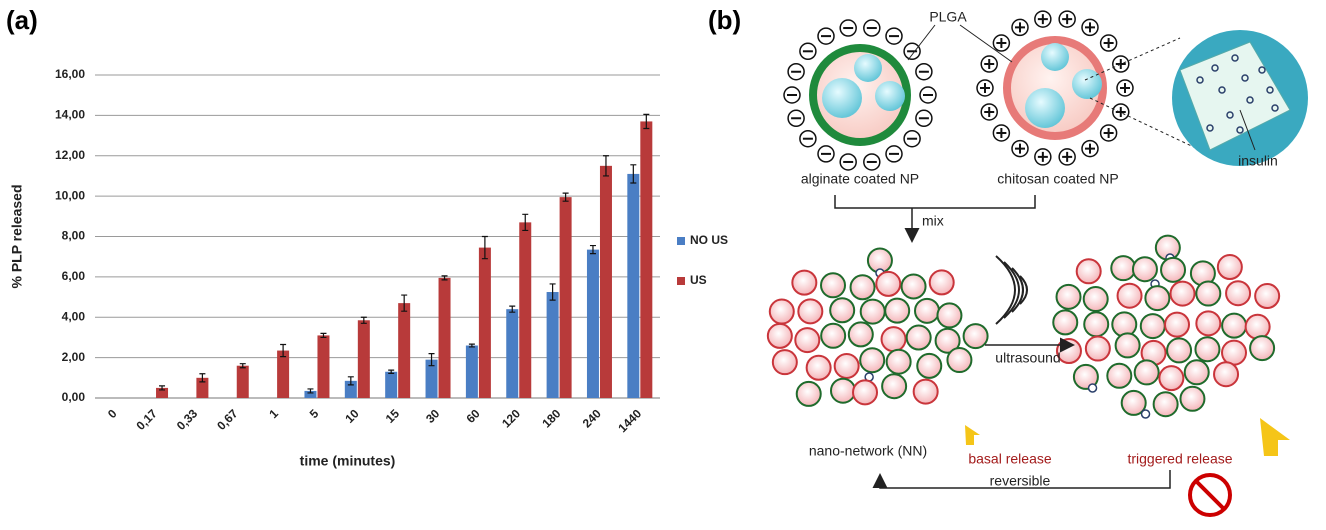  What do you see at coordinates (629, 420) in the screenshot?
I see `x-tick-label: 1440` at bounding box center [629, 420].